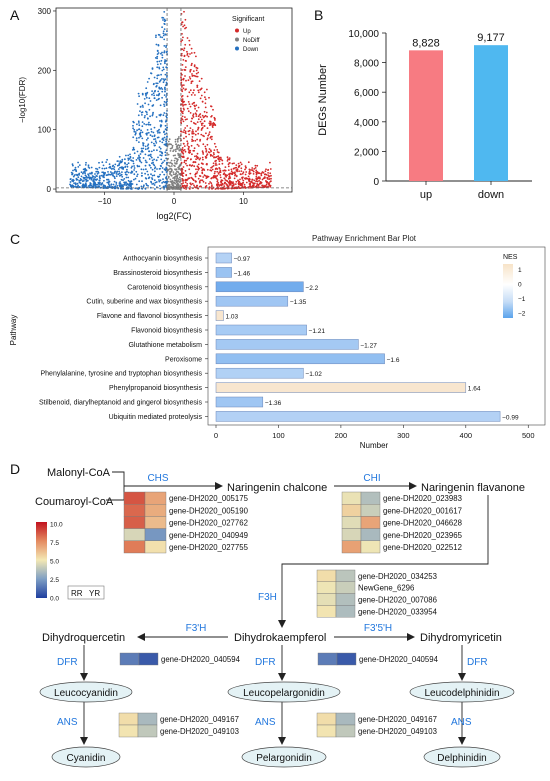 This screenshot has width=550, height=781. Describe the element at coordinates (242, 273) in the screenshot. I see `pathway-nes-label: −1.46` at that location.